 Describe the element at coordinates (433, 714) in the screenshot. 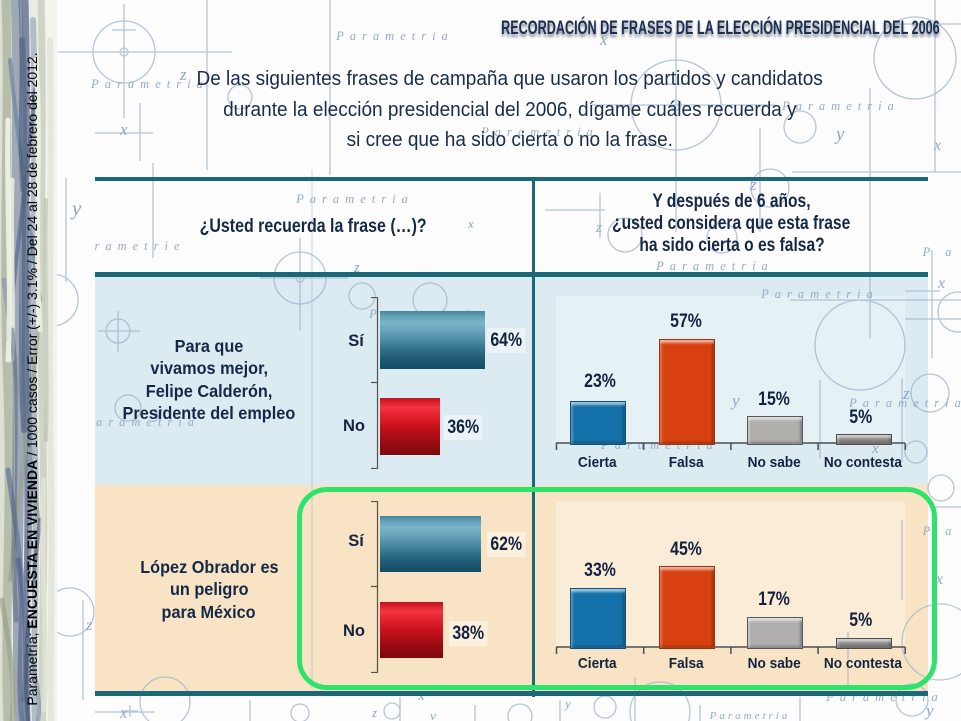

I see `svg-text: v` at that location.